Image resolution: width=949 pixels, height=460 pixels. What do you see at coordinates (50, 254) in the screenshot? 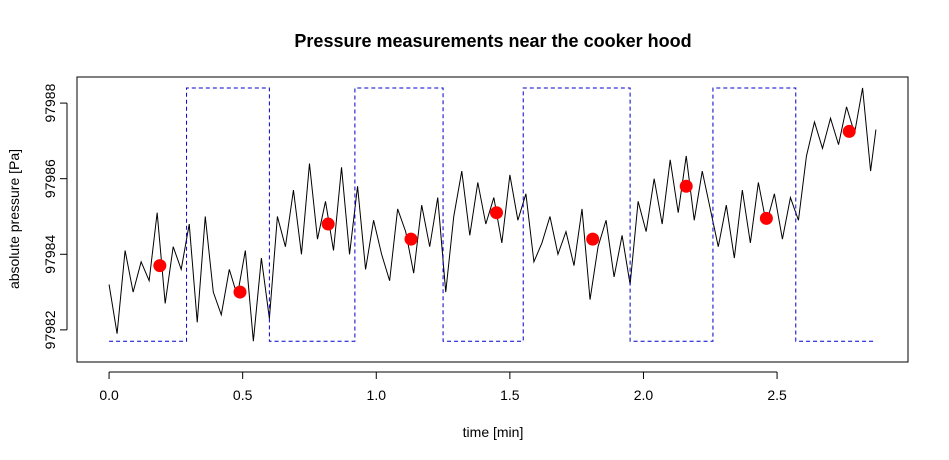
I see `y-tick-label: 97984` at bounding box center [50, 254].